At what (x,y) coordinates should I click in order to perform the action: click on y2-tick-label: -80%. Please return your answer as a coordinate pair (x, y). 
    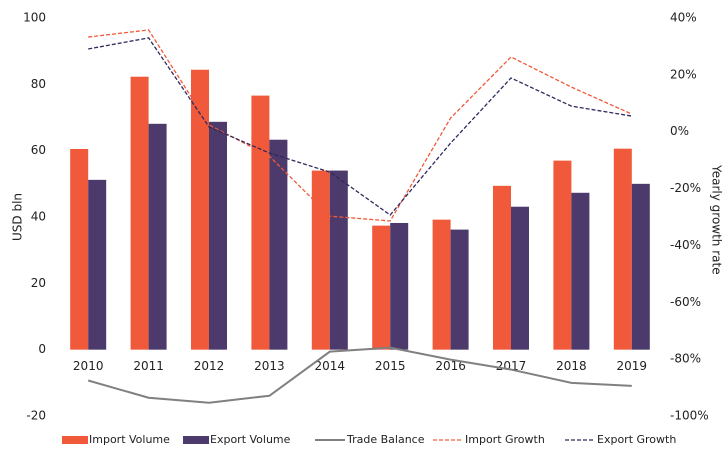
    Looking at the image, I should click on (685, 359).